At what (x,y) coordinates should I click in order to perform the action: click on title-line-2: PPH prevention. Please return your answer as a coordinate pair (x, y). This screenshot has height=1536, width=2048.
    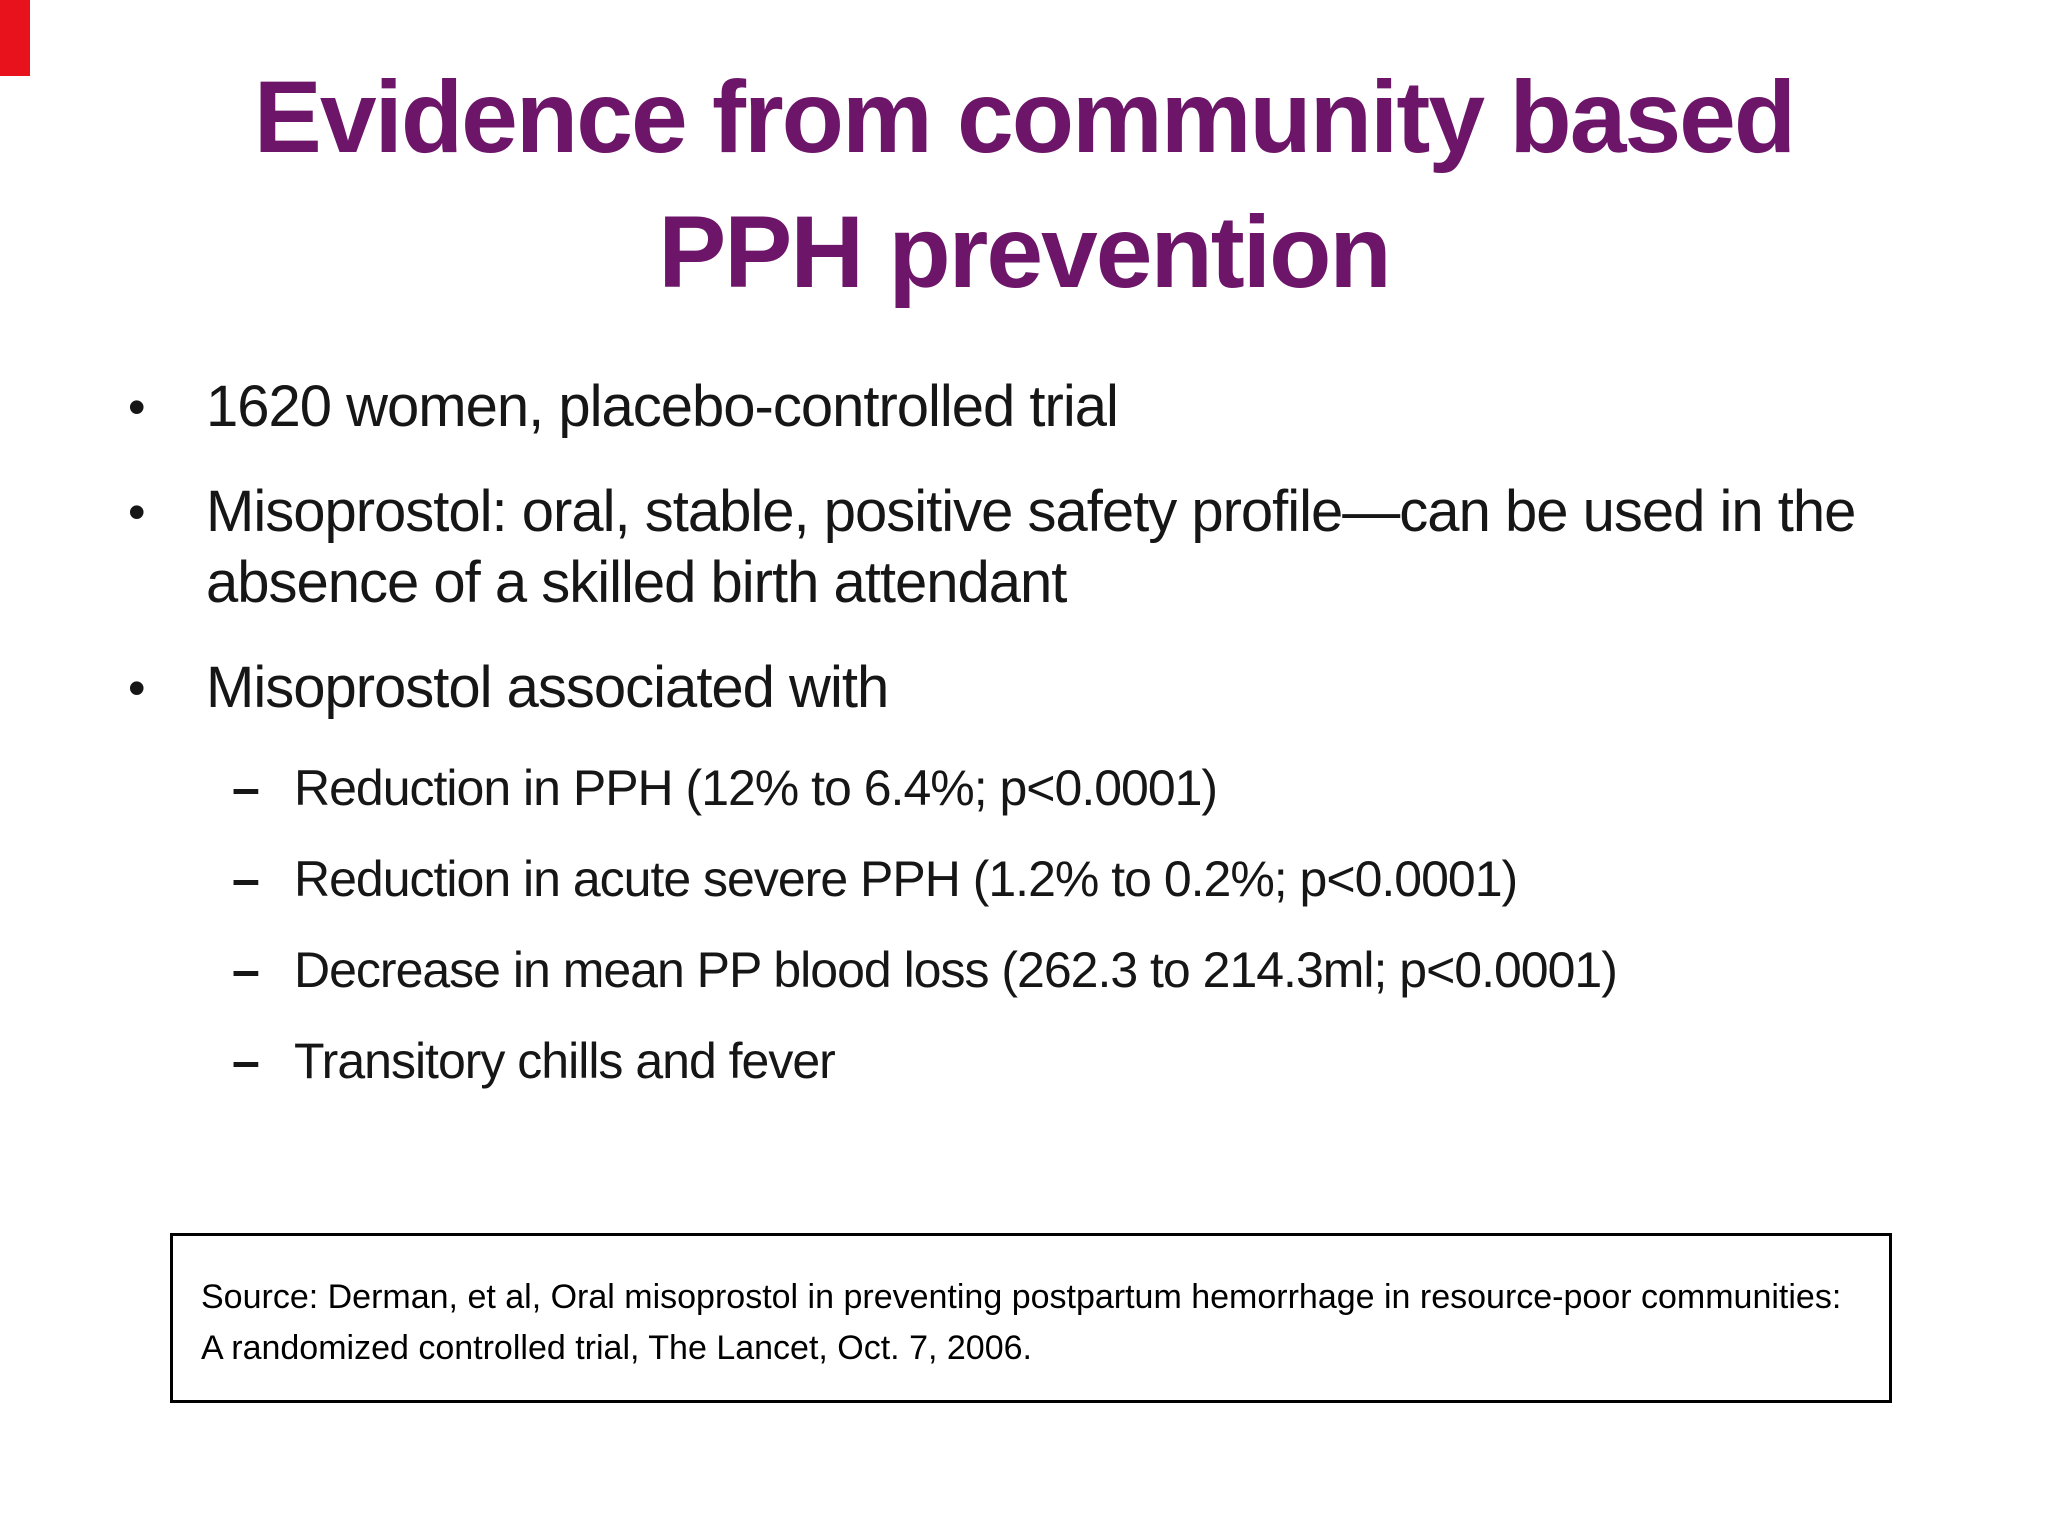
    Looking at the image, I should click on (1024, 251).